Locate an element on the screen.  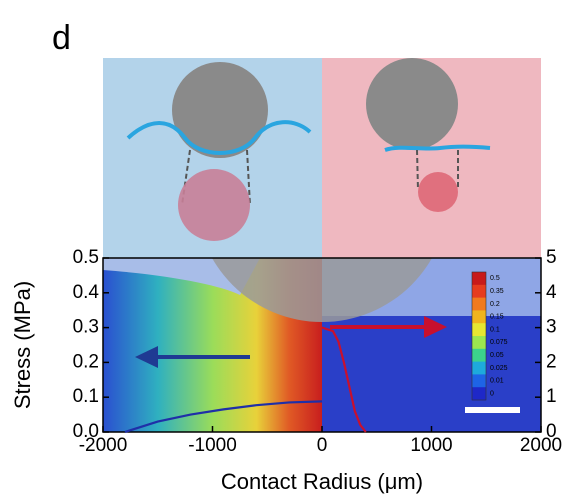
colorbar-label: 0.1 is located at coordinates (495, 329).